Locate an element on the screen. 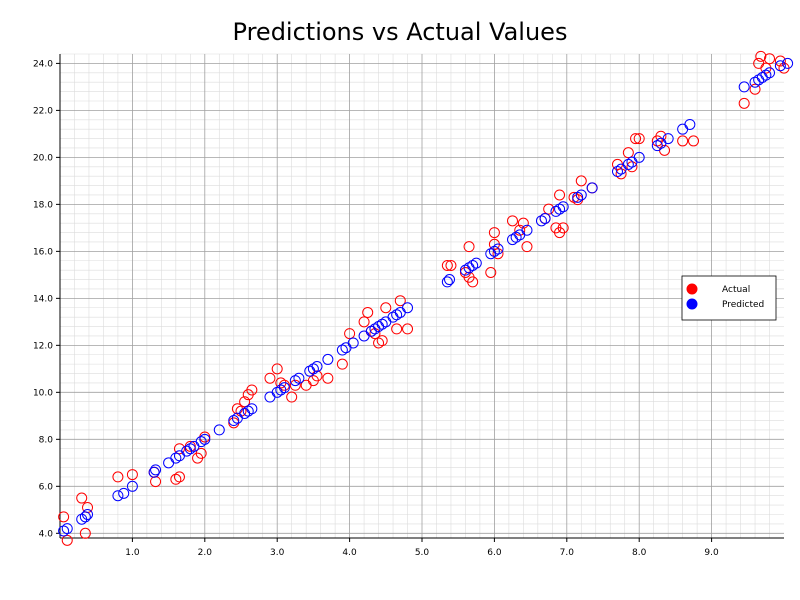 The image size is (800, 600). legend-label-predicted: Predicted is located at coordinates (743, 305).